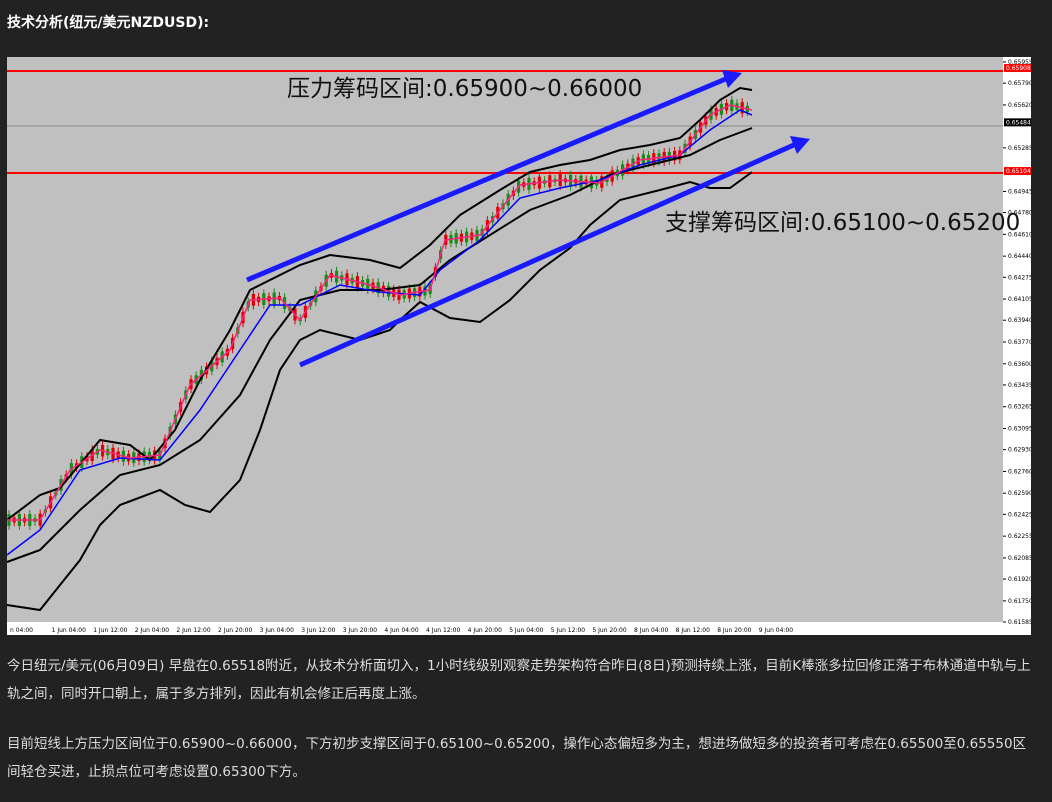  I want to click on time-tick-label: 9 Jun 04:00, so click(776, 630).